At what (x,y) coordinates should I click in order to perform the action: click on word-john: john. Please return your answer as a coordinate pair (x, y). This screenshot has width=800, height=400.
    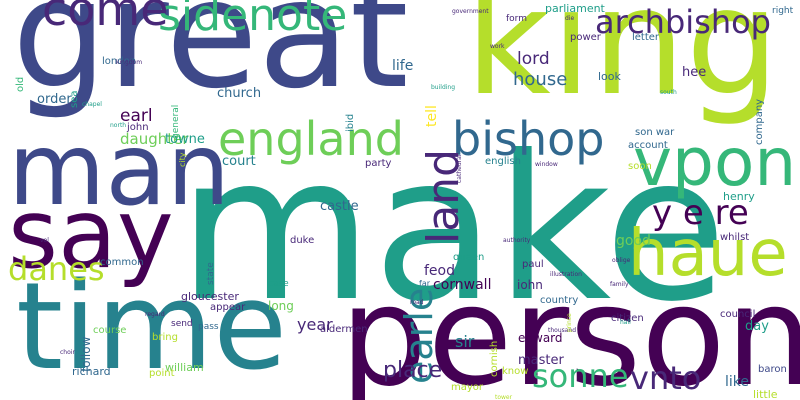
    Looking at the image, I should click on (138, 127).